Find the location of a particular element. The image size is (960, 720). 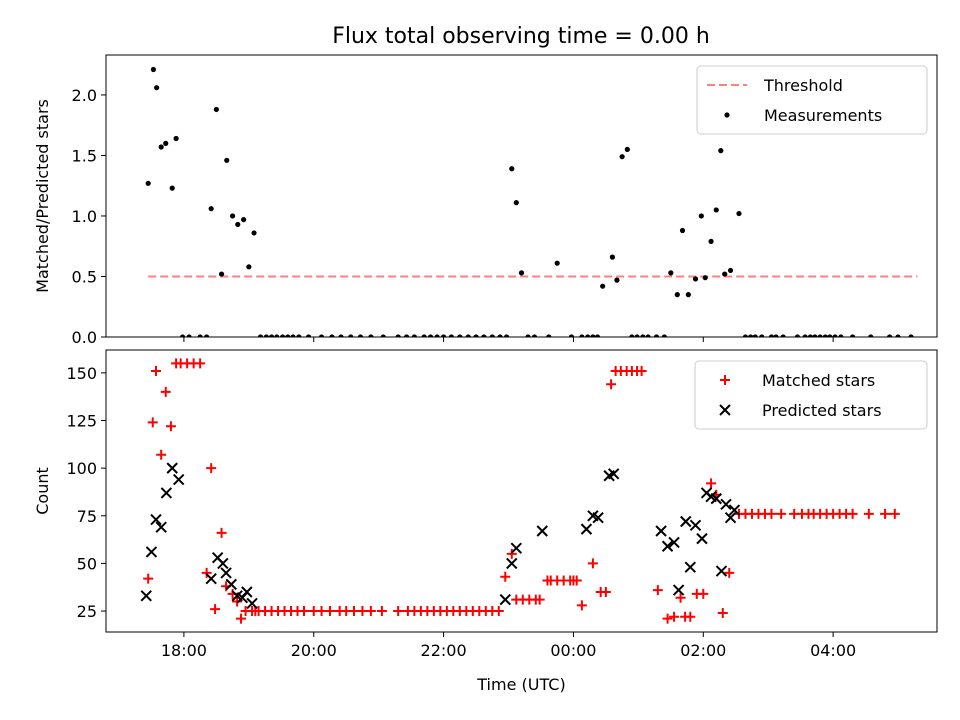

legend-label: Predicted stars is located at coordinates (822, 410).